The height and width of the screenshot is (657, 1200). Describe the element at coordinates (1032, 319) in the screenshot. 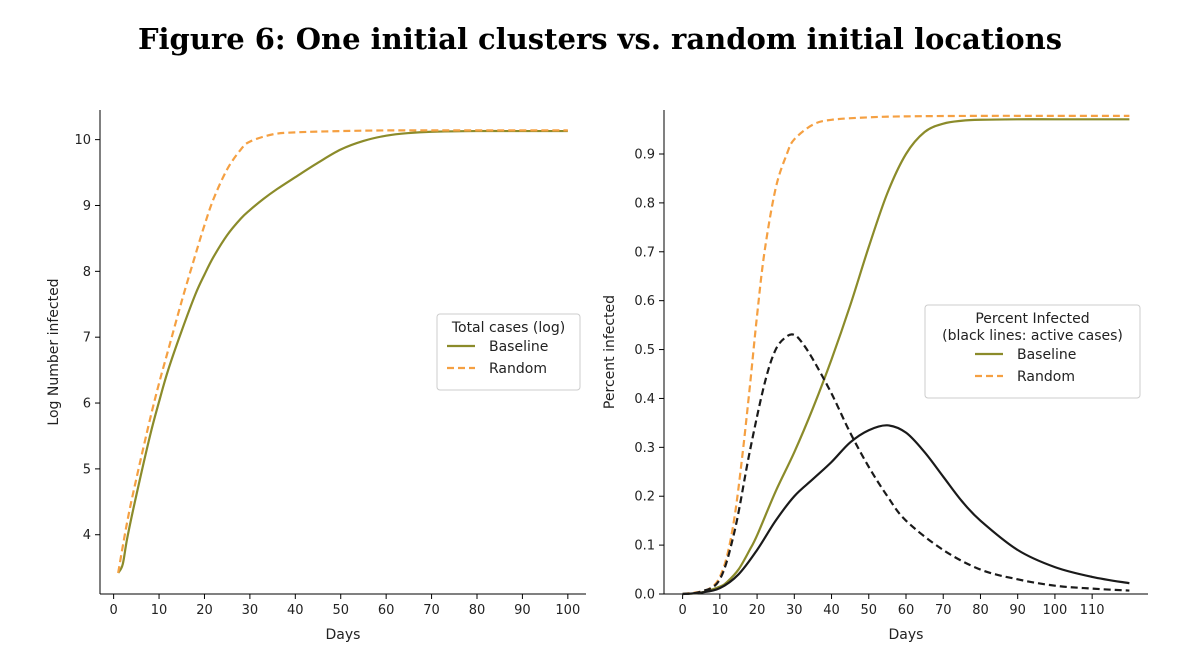

I see `legend-title: Percent Infected` at that location.